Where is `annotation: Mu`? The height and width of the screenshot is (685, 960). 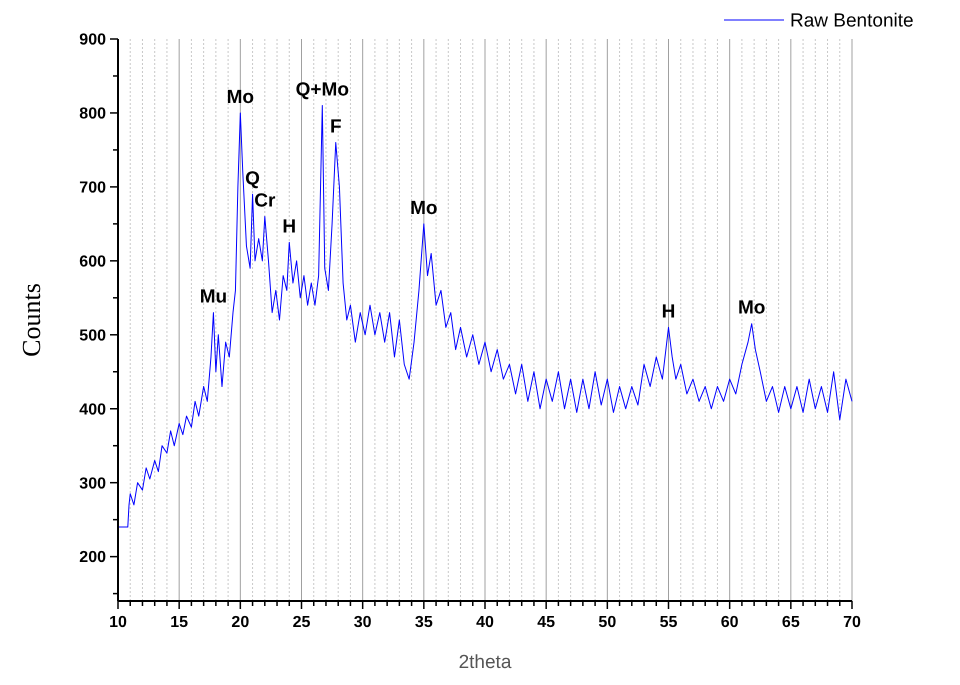 annotation: Mu is located at coordinates (214, 297).